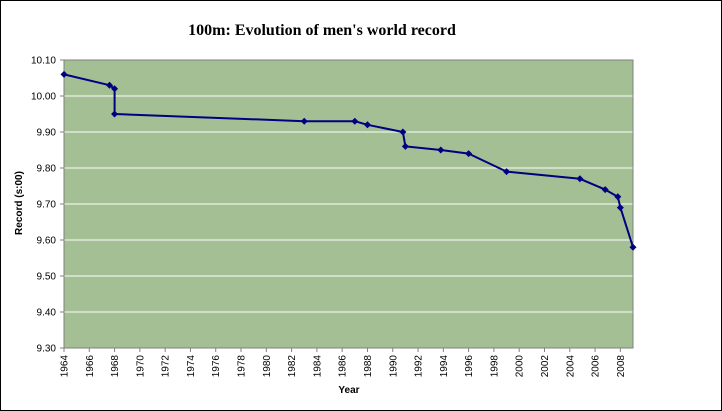 This screenshot has height=411, width=722. Describe the element at coordinates (47, 349) in the screenshot. I see `y-tick-label: 9.30` at that location.